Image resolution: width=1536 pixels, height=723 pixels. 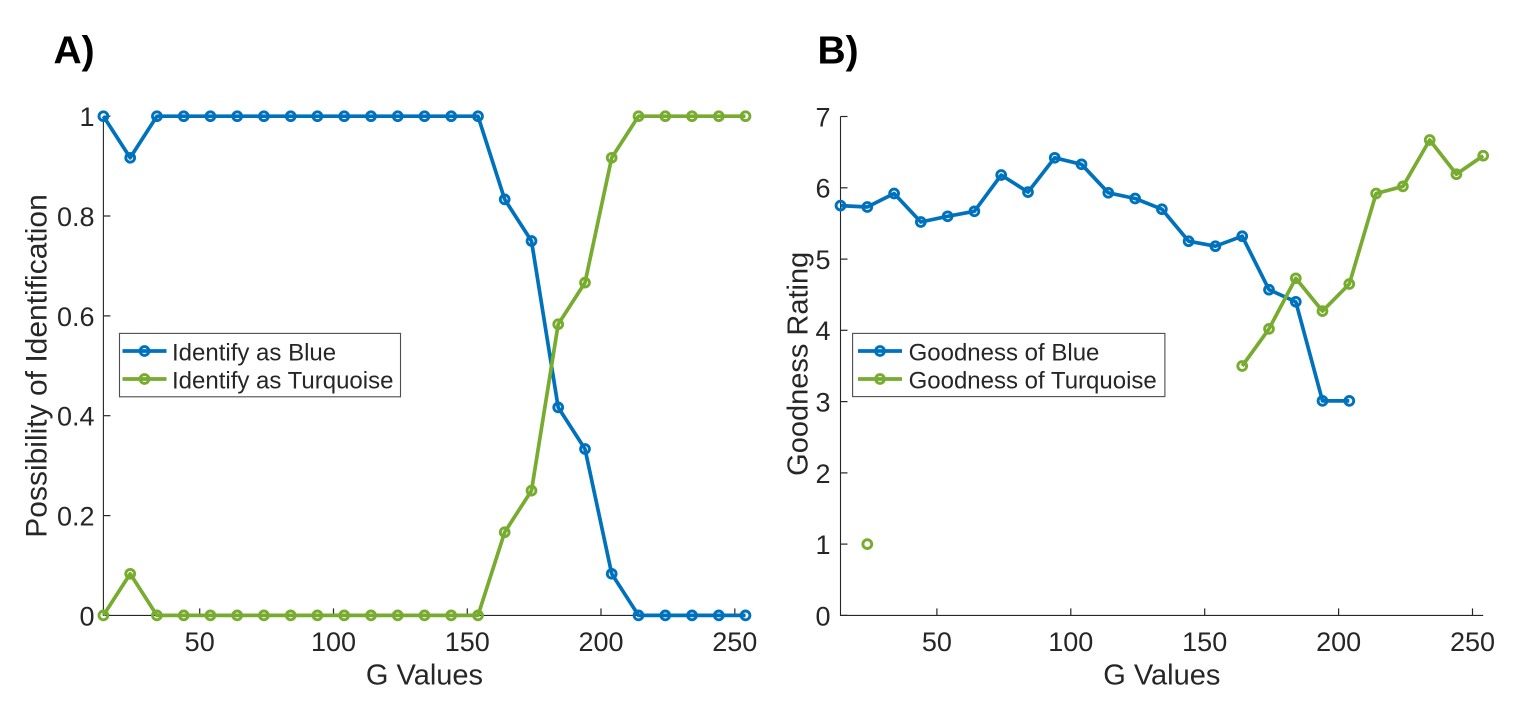 I want to click on svg-text: 5, so click(x=822, y=260).